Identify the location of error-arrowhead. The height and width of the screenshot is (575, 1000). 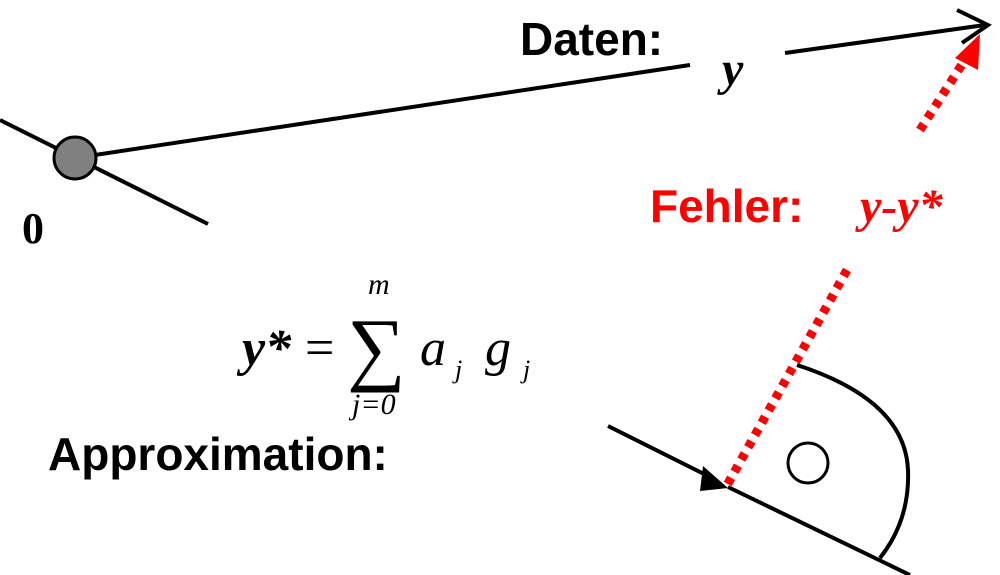
(967, 52).